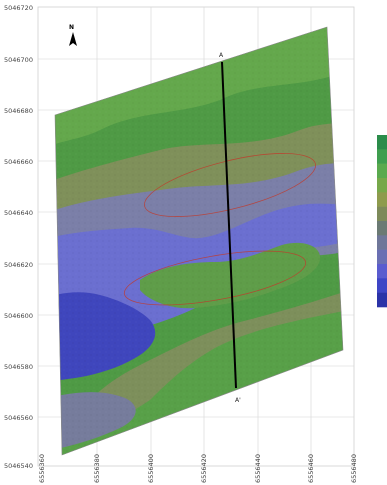  What do you see at coordinates (238, 400) in the screenshot?
I see `profile-end-label: A'` at bounding box center [238, 400].